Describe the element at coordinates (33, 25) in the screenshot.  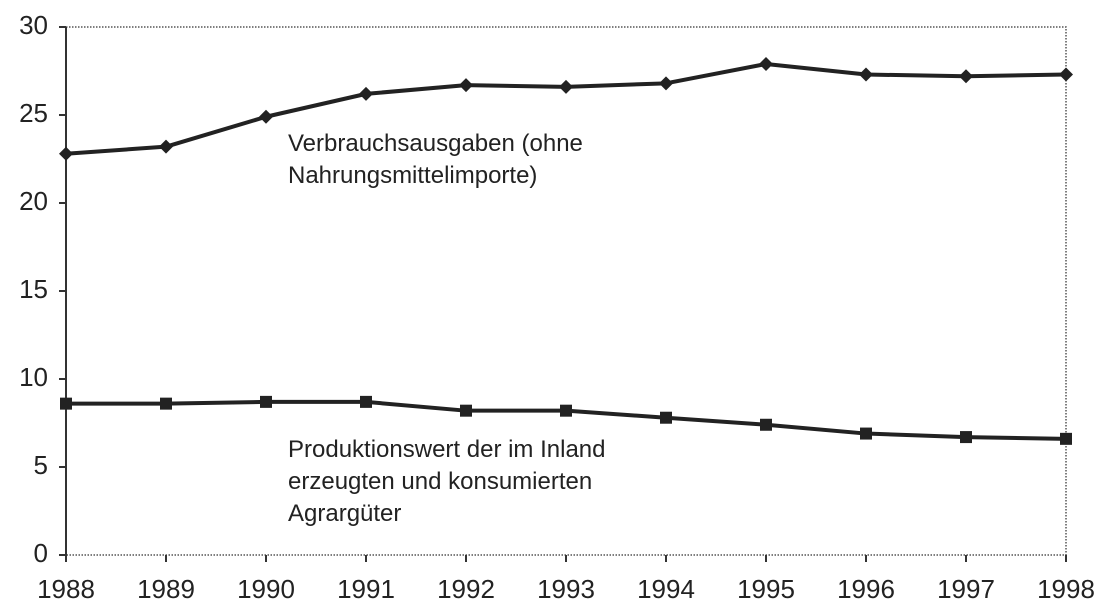
I see `y-tick-label: 30` at that location.